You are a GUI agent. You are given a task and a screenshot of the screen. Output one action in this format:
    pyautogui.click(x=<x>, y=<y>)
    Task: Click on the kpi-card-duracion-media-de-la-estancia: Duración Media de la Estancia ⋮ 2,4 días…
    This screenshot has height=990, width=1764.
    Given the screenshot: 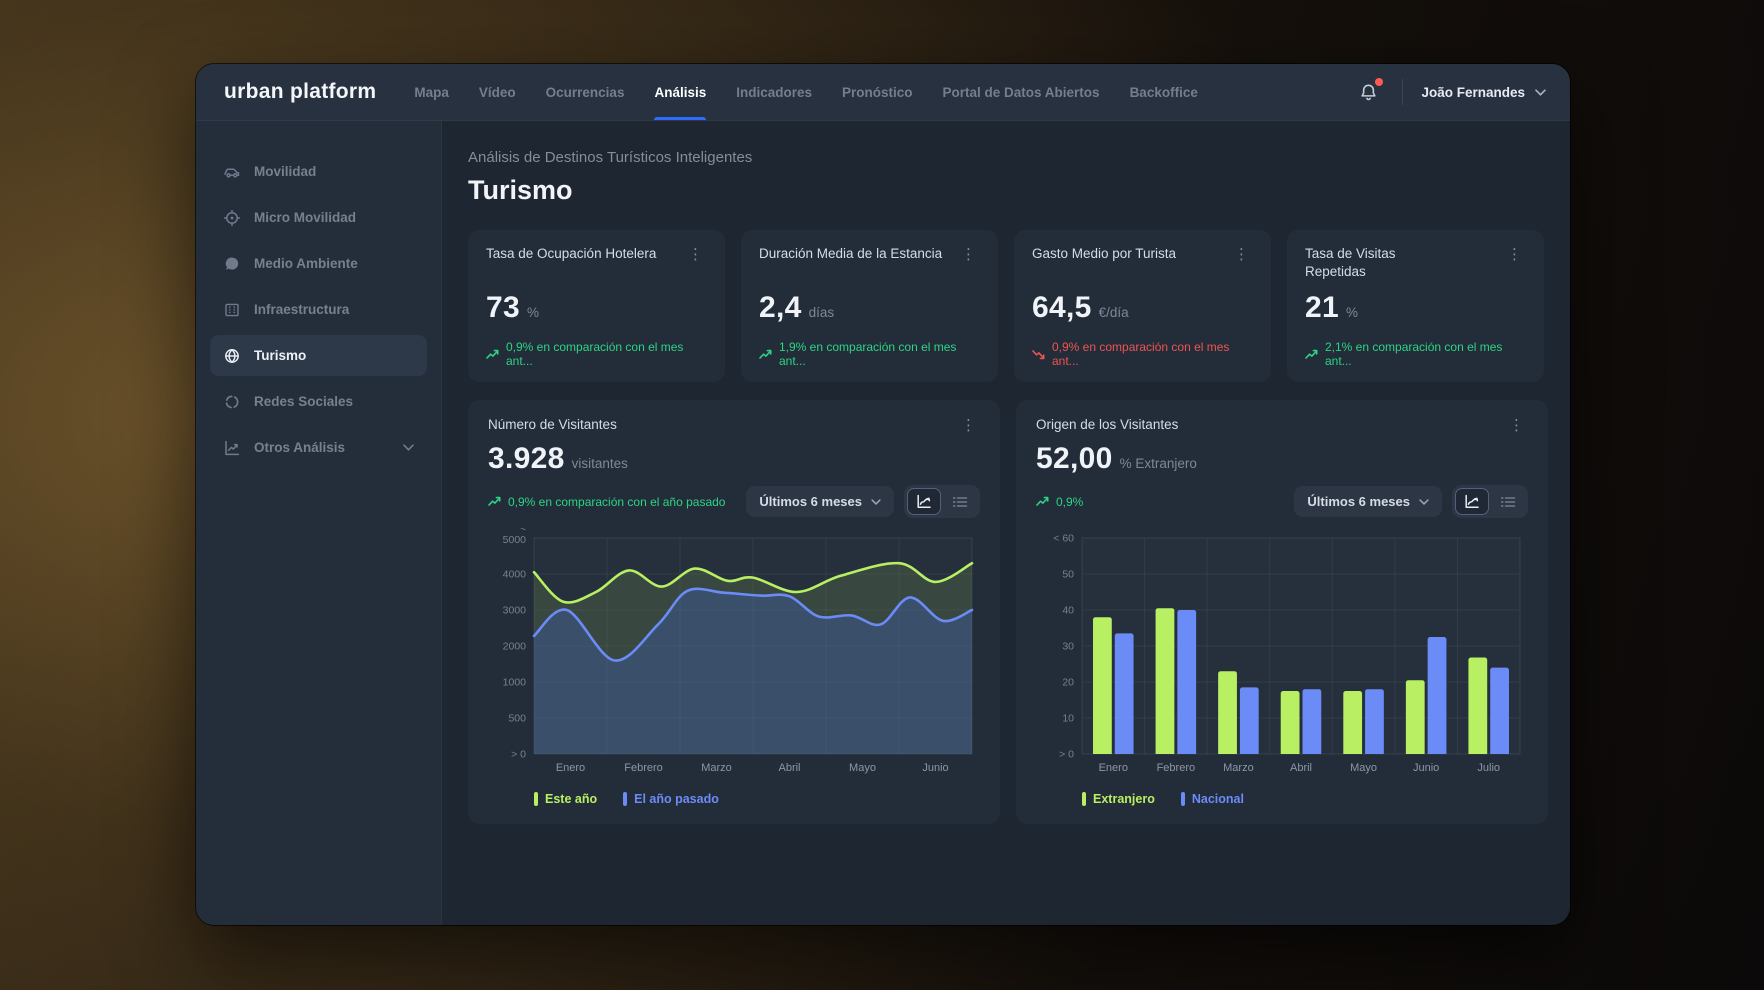 What is the action you would take?
    pyautogui.click(x=869, y=306)
    